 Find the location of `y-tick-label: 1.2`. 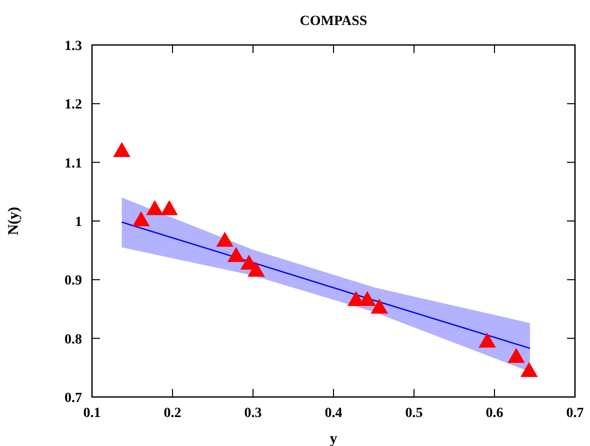

y-tick-label: 1.2 is located at coordinates (73, 105).